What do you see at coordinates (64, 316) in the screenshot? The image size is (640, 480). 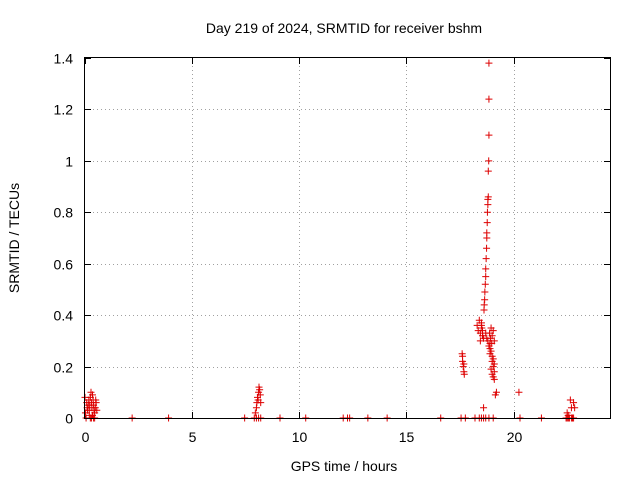 I see `y-tick-label: 0.4` at bounding box center [64, 316].